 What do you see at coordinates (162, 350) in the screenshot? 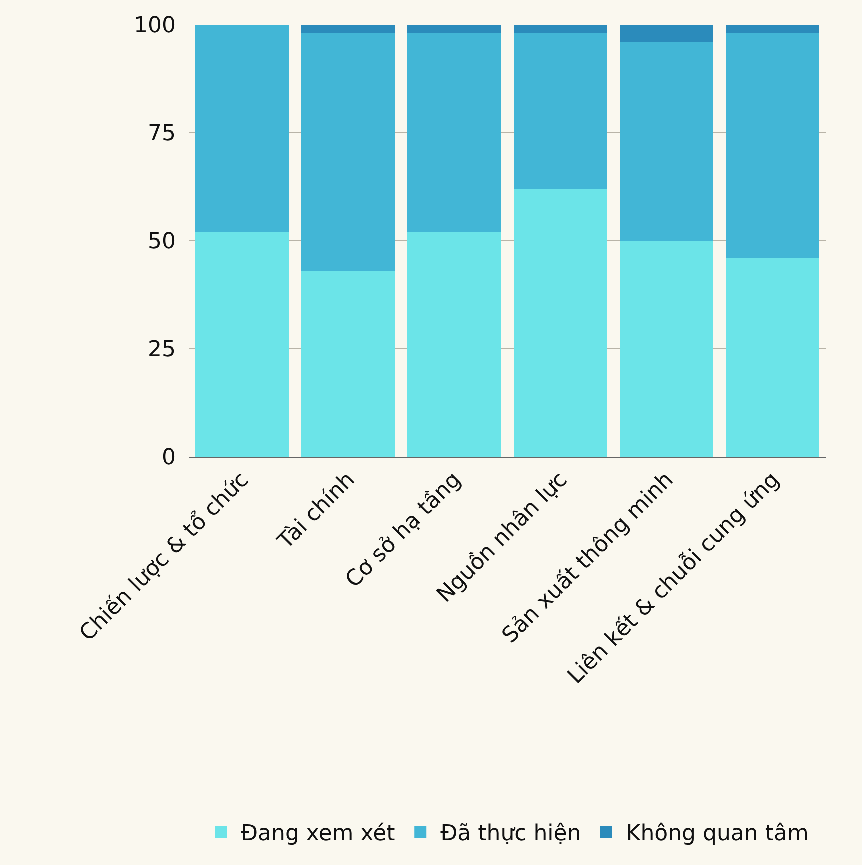
I see `y-tick-label: 25` at bounding box center [162, 350].